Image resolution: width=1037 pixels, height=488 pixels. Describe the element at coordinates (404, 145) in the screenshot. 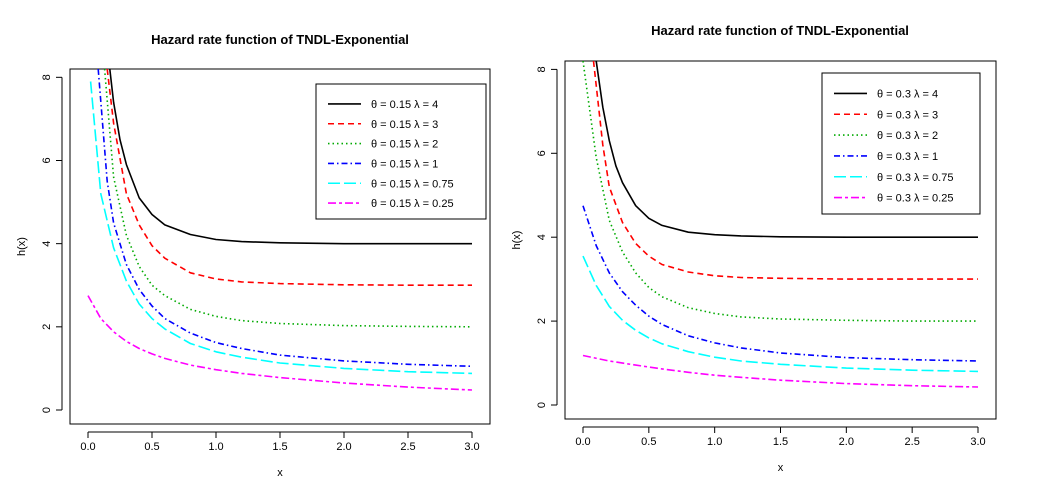

I see `legend-label-3: θ = 0.15 λ = 2` at that location.